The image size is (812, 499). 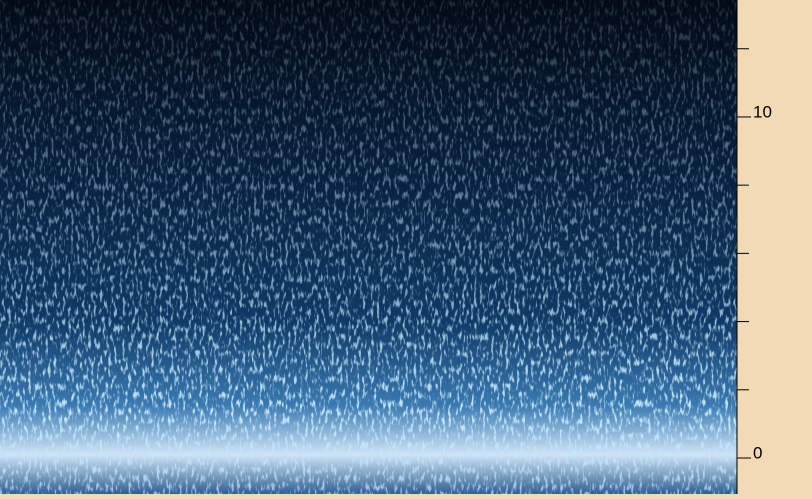 I want to click on axis-panel, so click(x=774, y=247).